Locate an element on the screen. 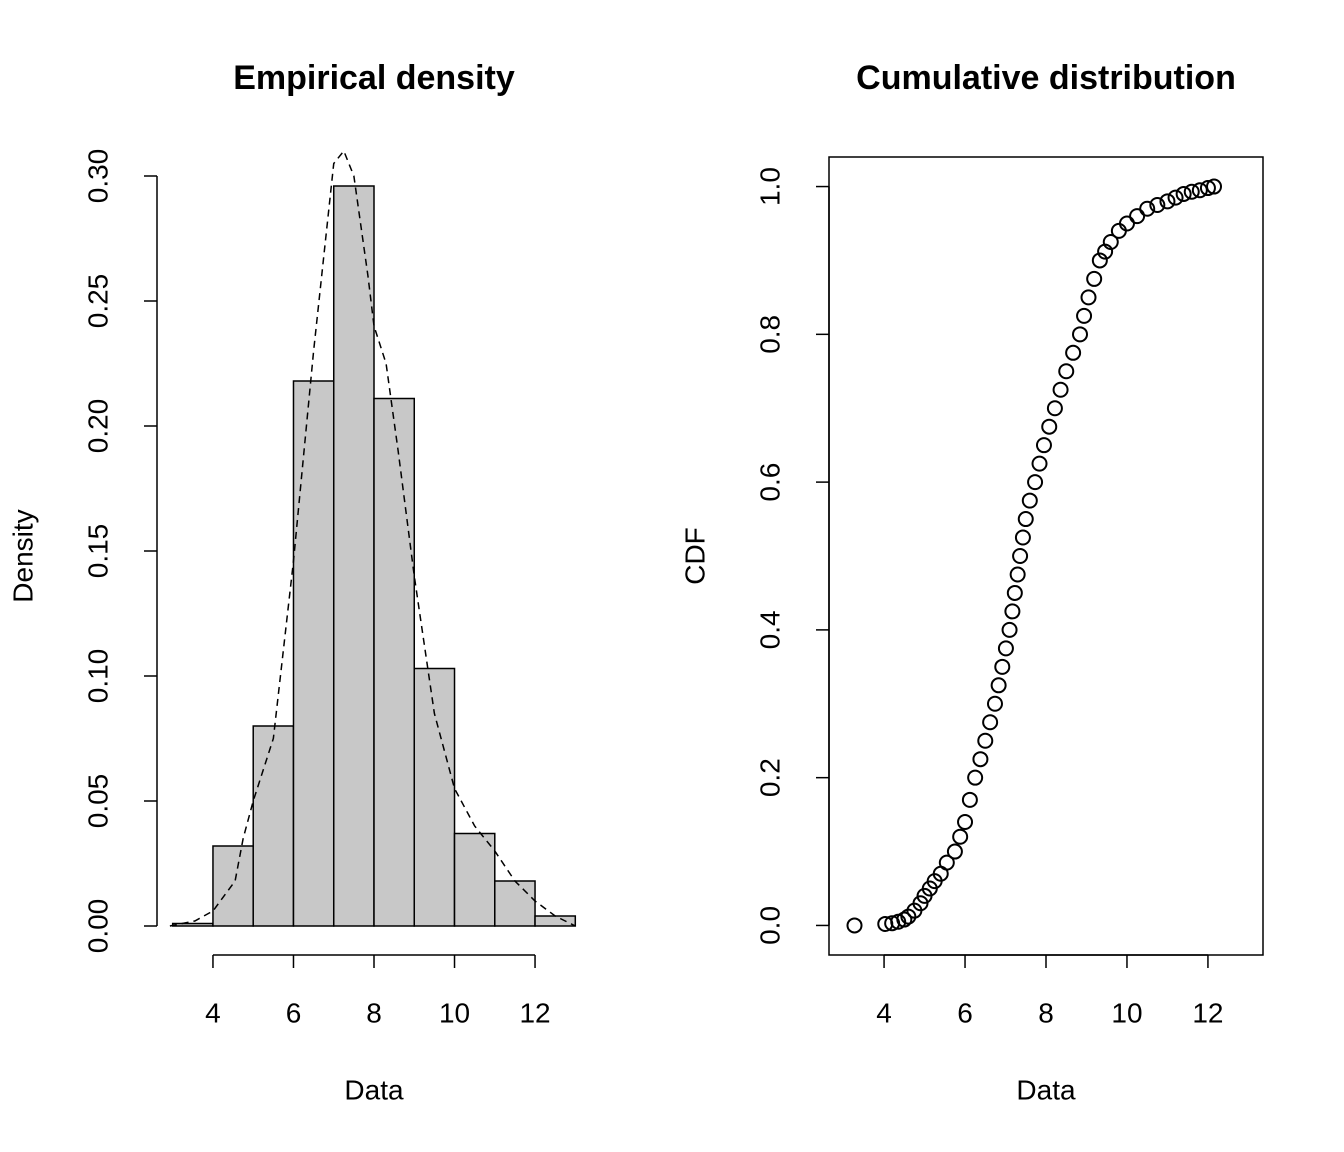 The image size is (1344, 1152). chart-title: Cumulative distribution is located at coordinates (1046, 78).